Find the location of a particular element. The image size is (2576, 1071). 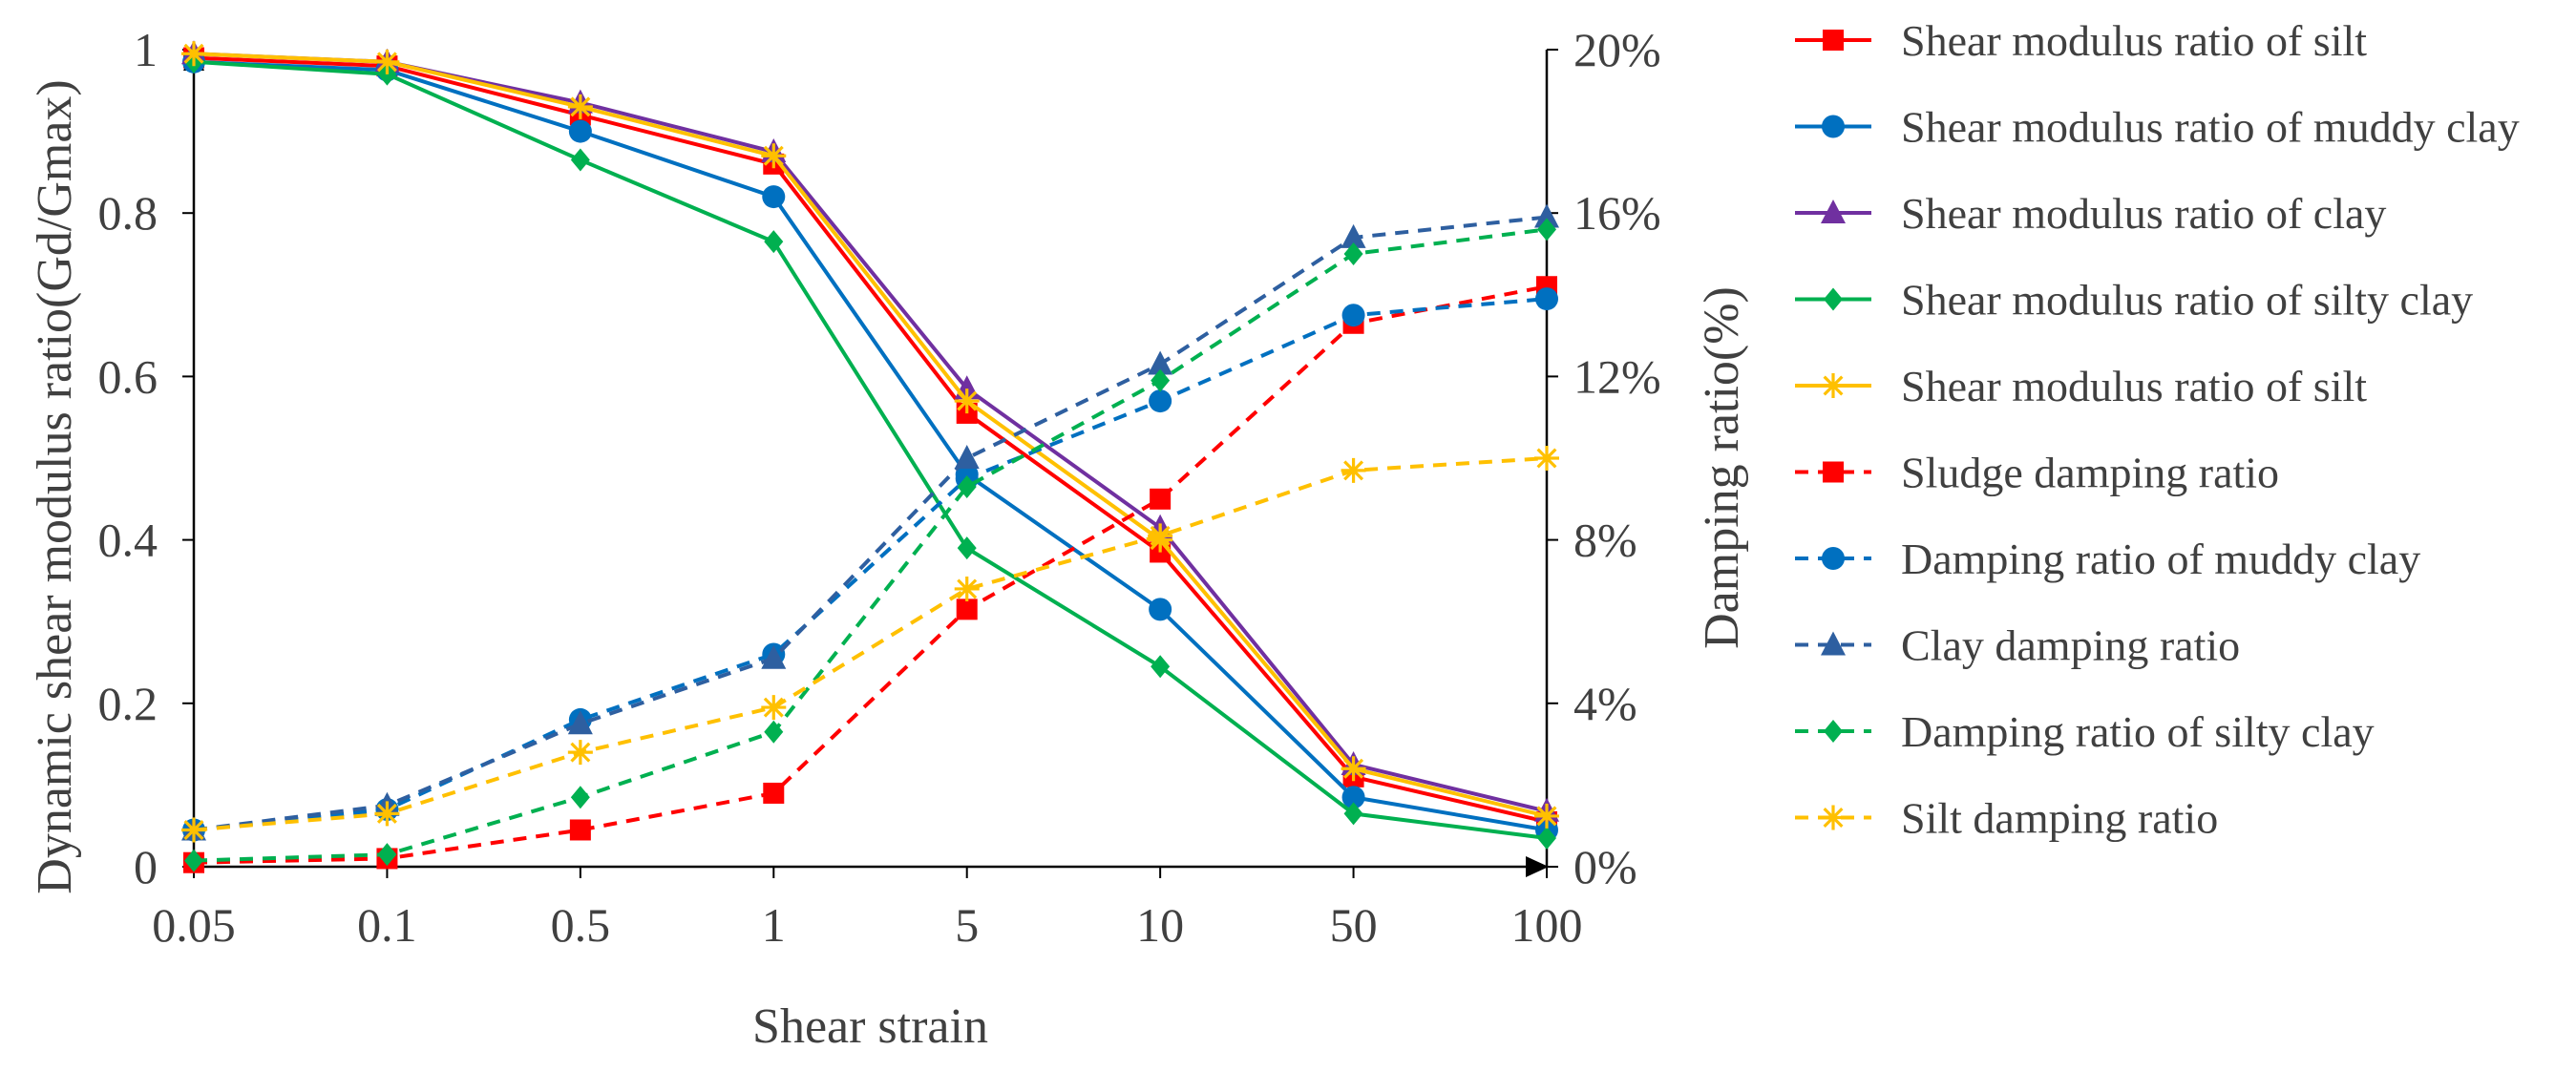

legend-item: Shear modulus ratio of clay is located at coordinates (2090, 214).